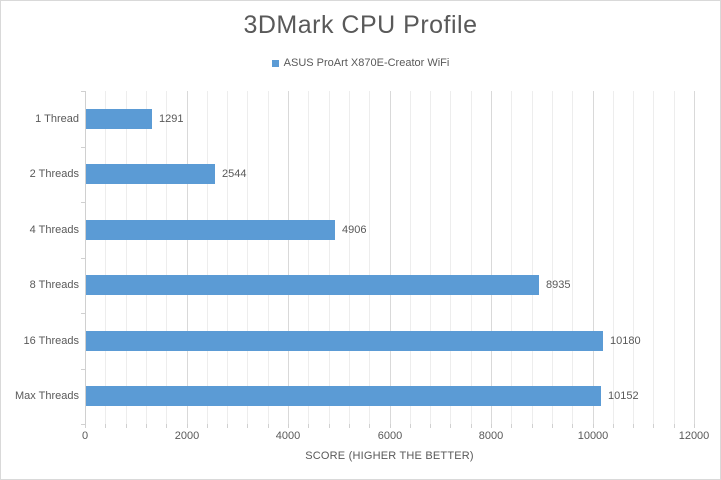  I want to click on bar-1-thread, so click(119, 119).